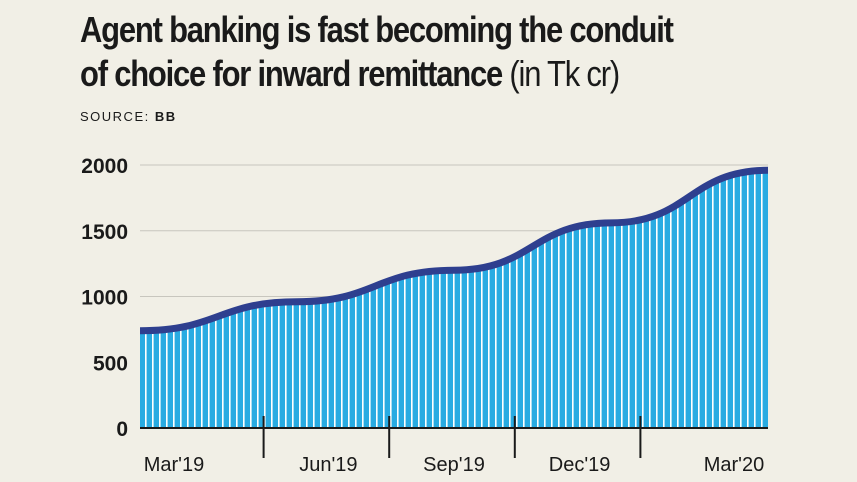 The width and height of the screenshot is (857, 482). I want to click on title-line-2-text: of choice for inward remittance, so click(291, 73).